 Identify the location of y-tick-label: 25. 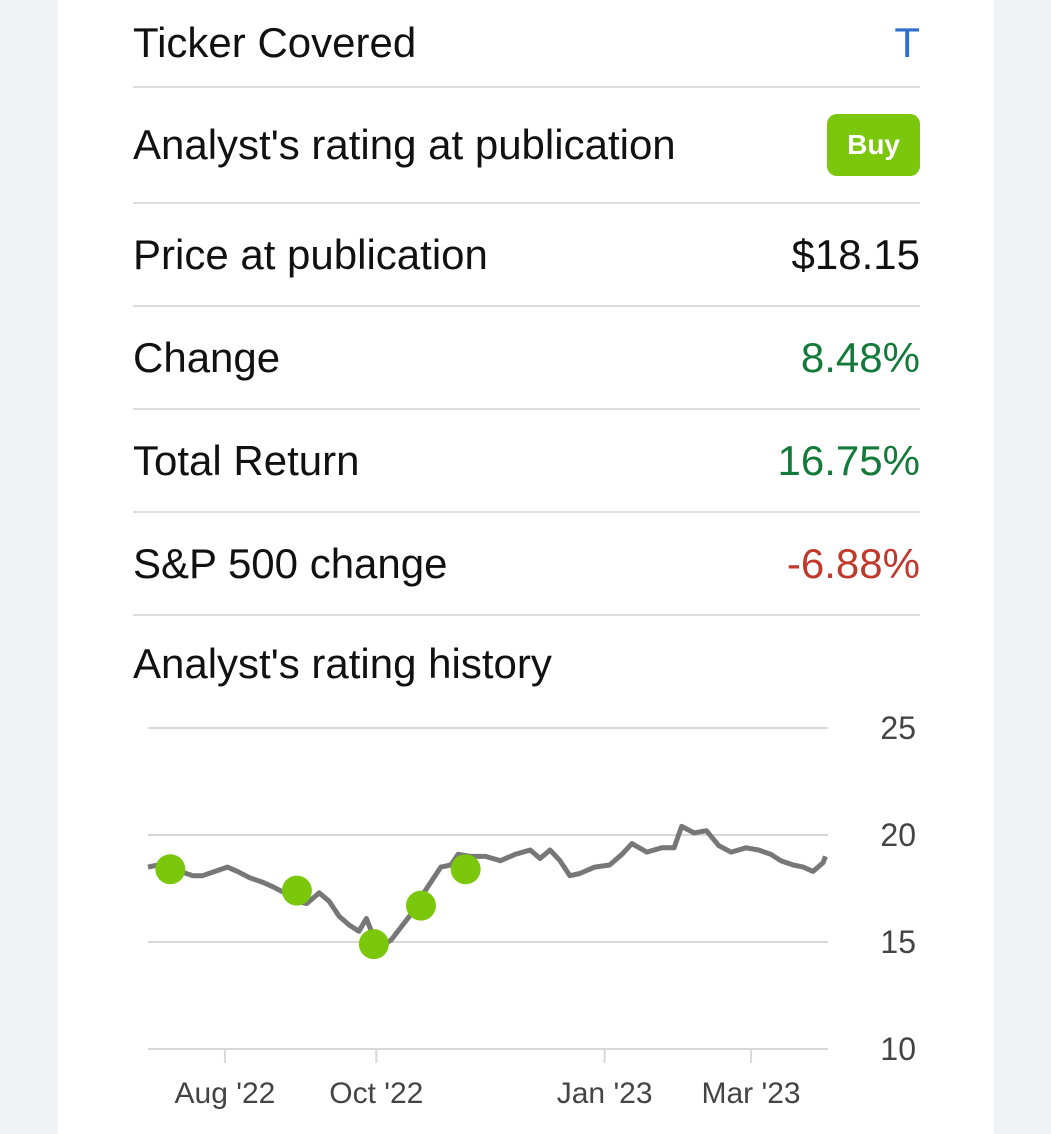
(898, 728).